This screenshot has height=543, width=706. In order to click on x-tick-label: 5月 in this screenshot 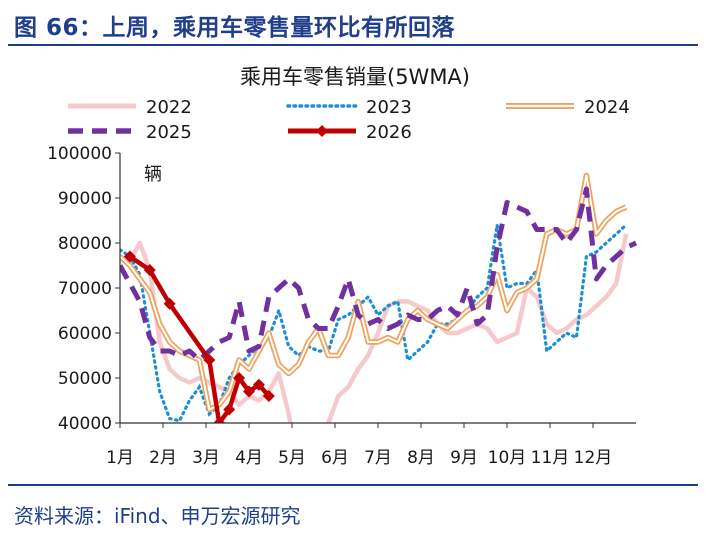, I will do `click(292, 458)`.